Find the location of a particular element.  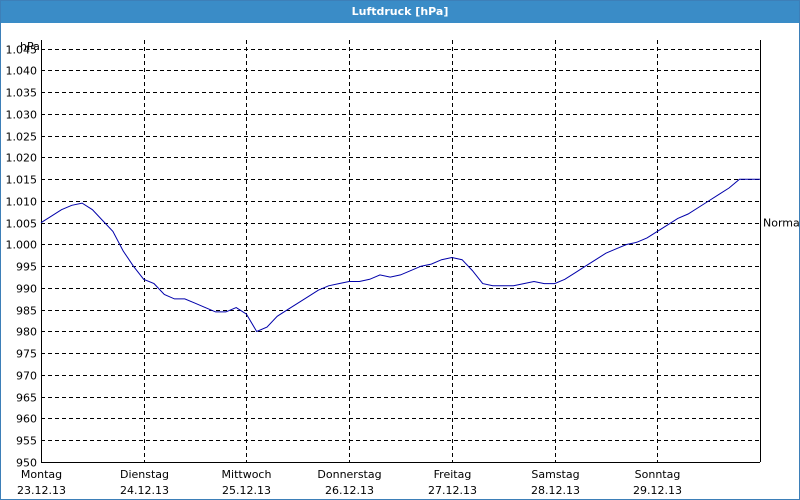

y-tick-label: 960 is located at coordinates (26, 419).